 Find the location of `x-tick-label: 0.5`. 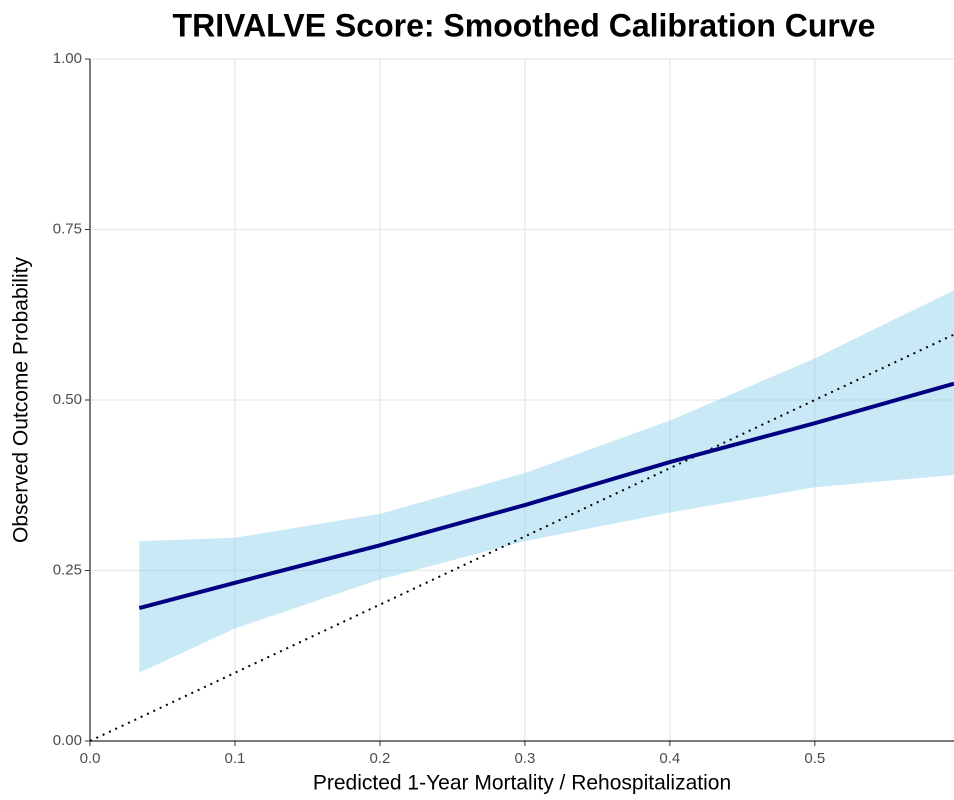

x-tick-label: 0.5 is located at coordinates (814, 758).